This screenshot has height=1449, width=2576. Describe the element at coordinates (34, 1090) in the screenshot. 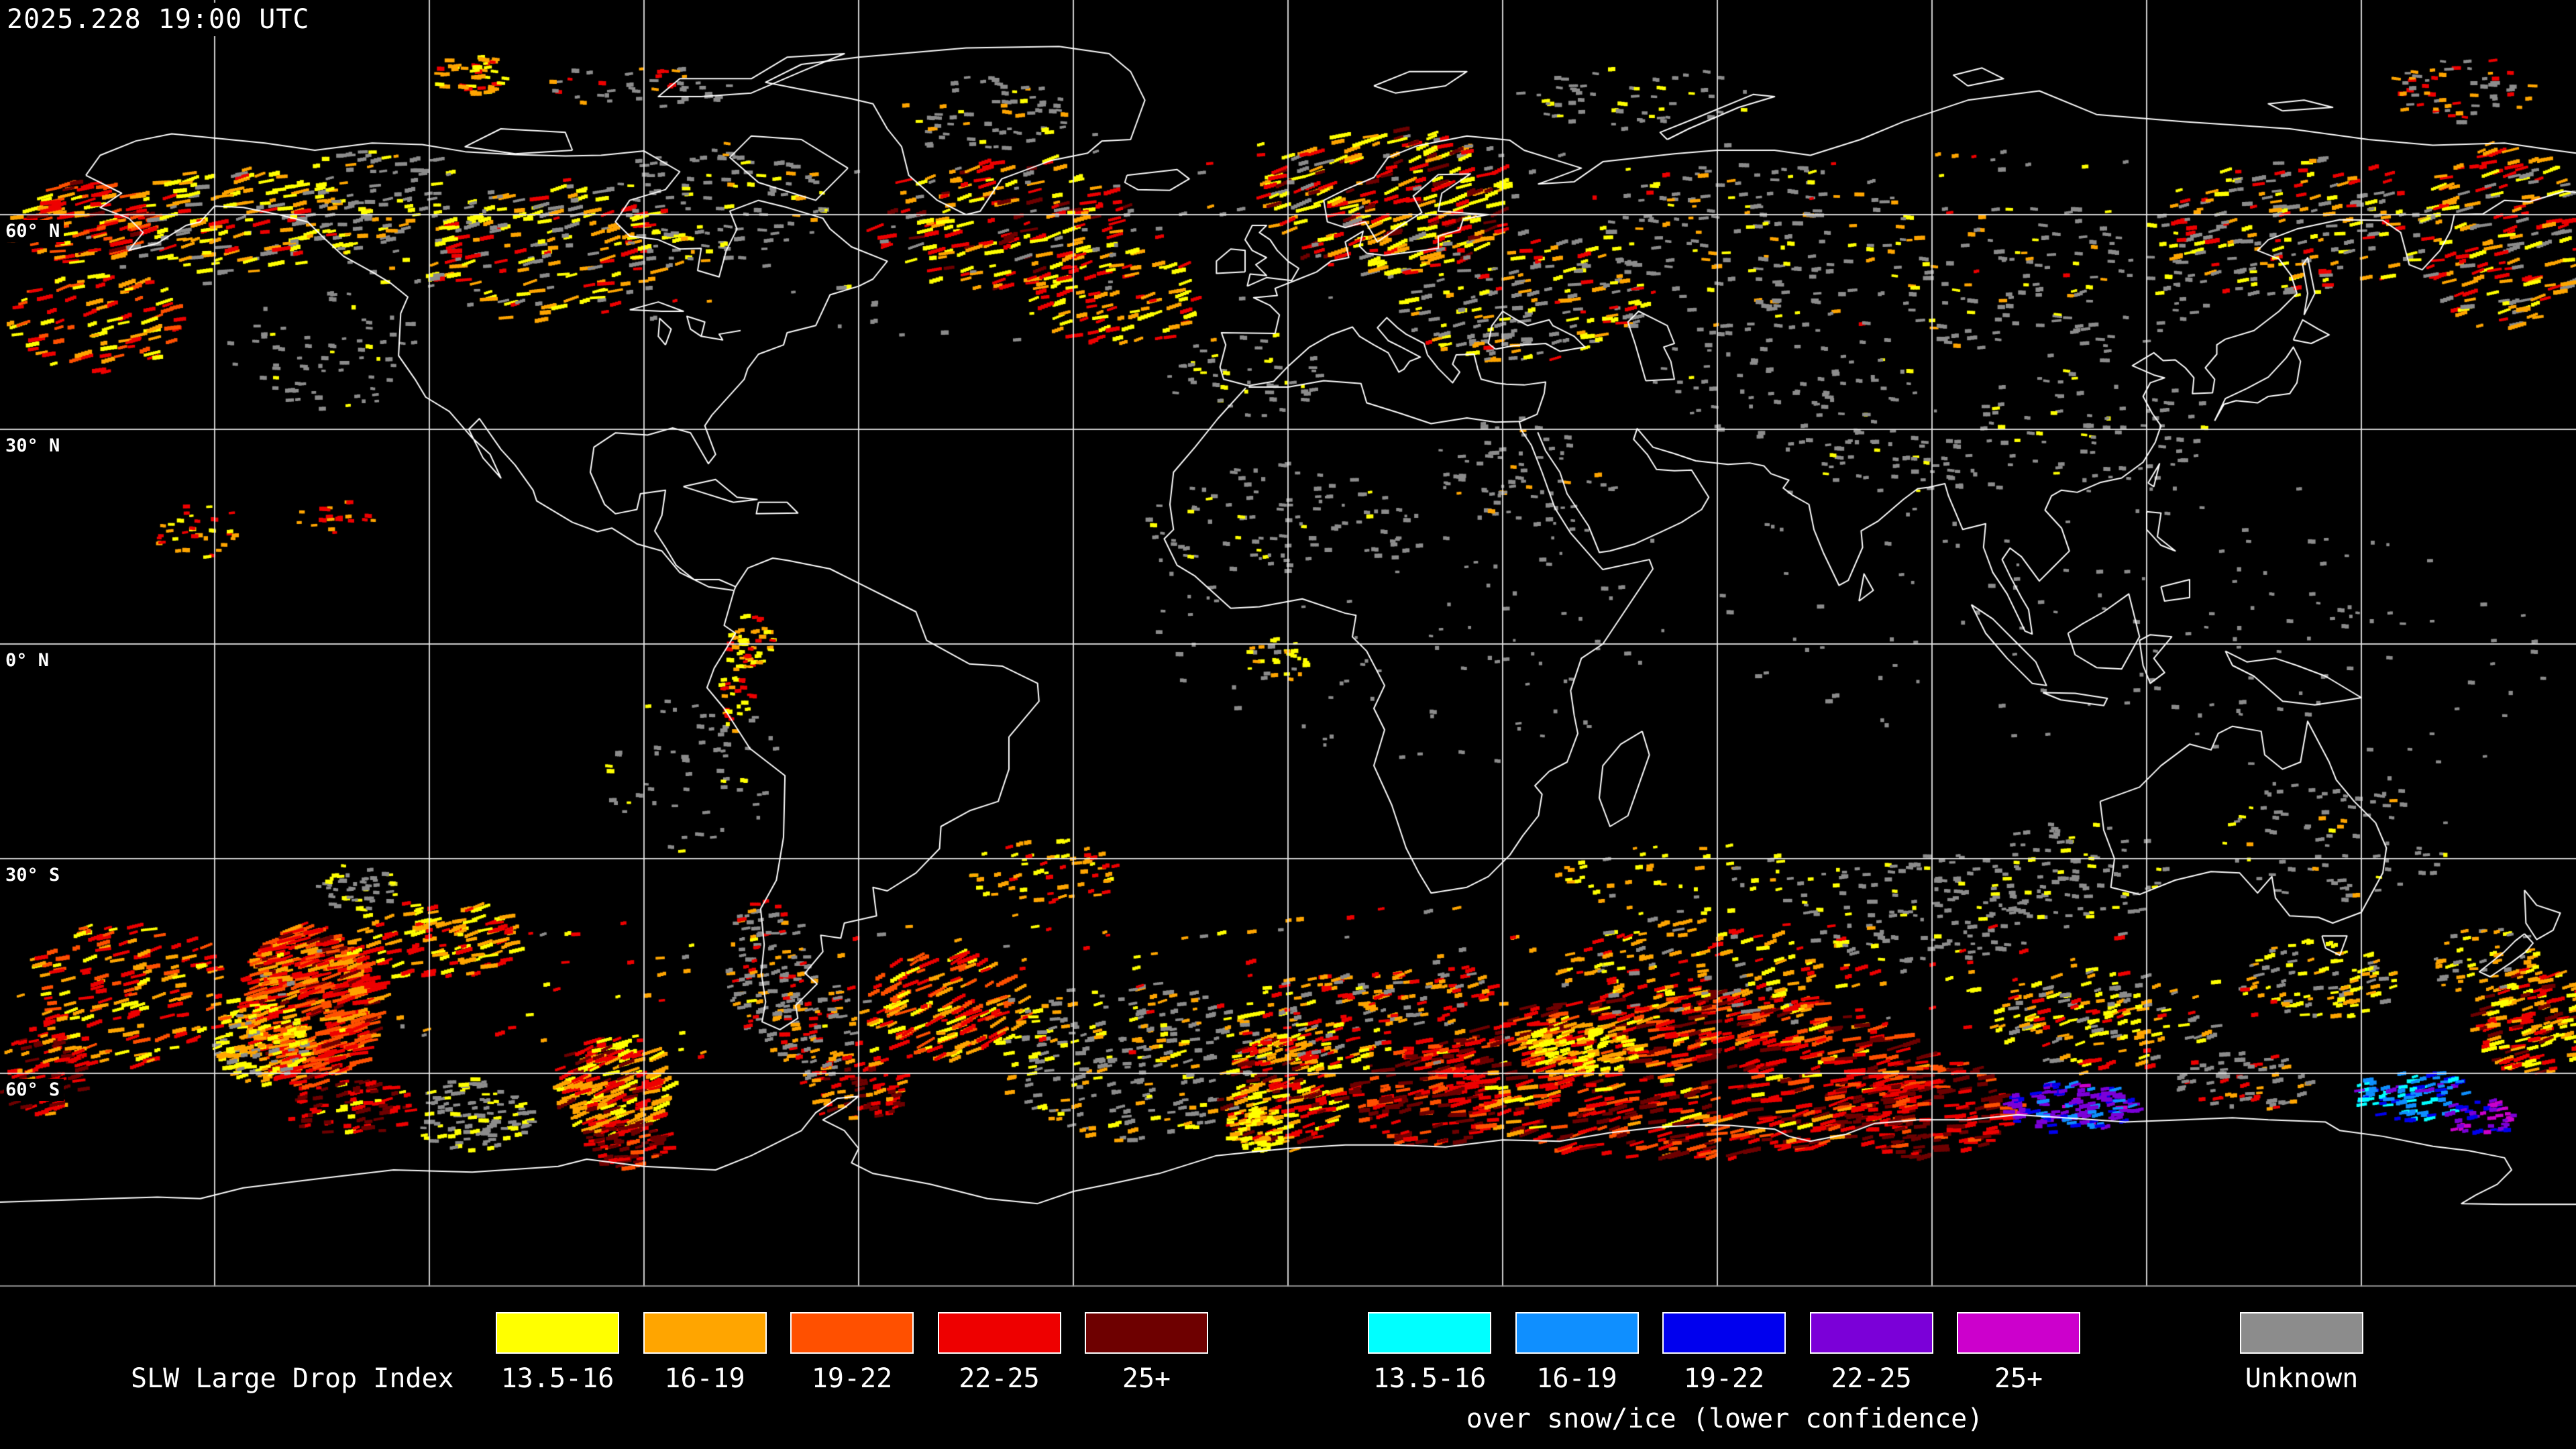

I see `latitude-label: 60° S` at that location.